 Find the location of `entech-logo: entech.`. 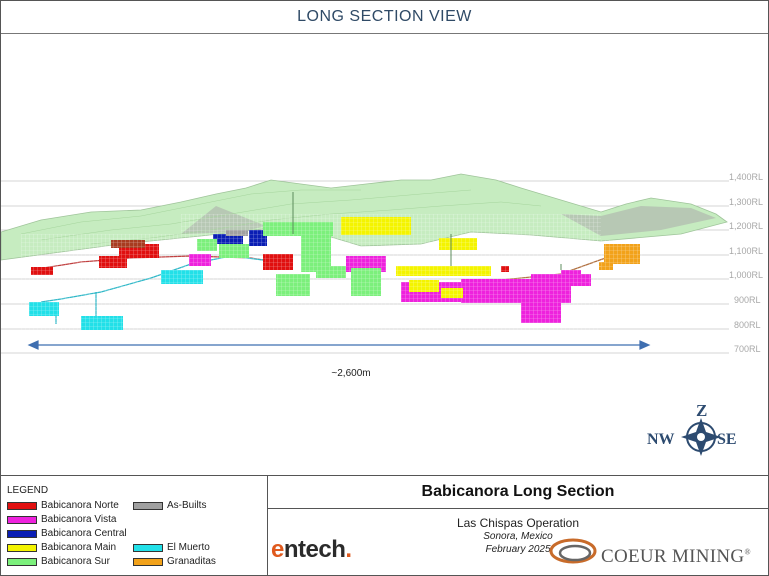

entech-logo: entech. is located at coordinates (311, 549).